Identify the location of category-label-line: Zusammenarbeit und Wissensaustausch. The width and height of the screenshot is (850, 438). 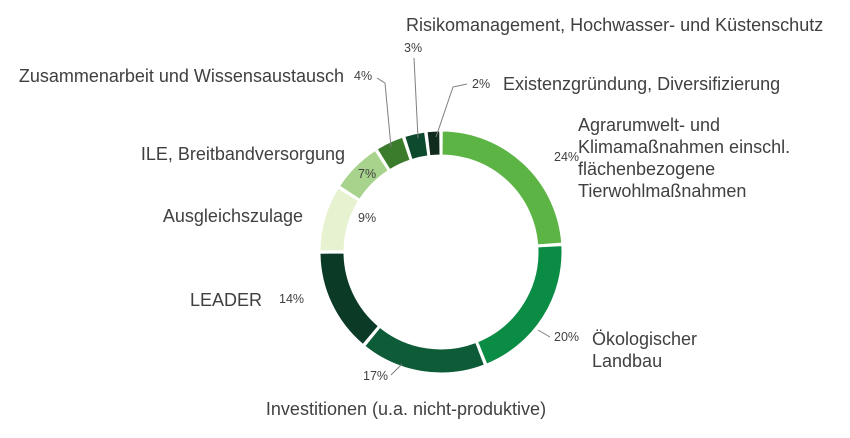
(181, 76).